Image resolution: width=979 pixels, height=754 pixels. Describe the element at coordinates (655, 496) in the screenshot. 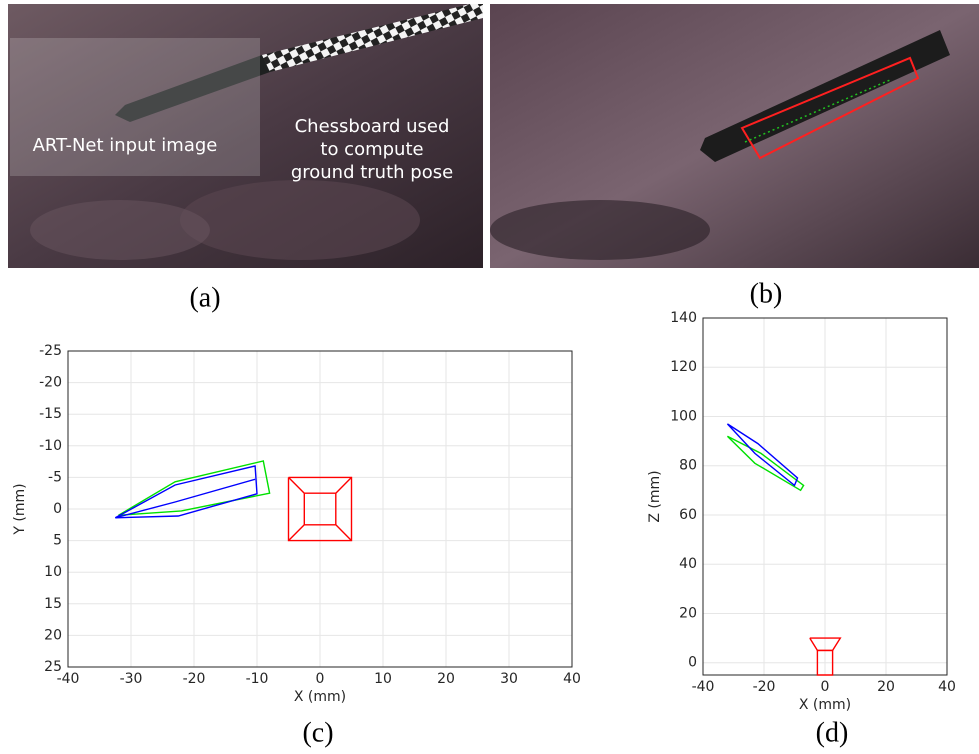

I see `y-axis-label: Z (mm)` at that location.